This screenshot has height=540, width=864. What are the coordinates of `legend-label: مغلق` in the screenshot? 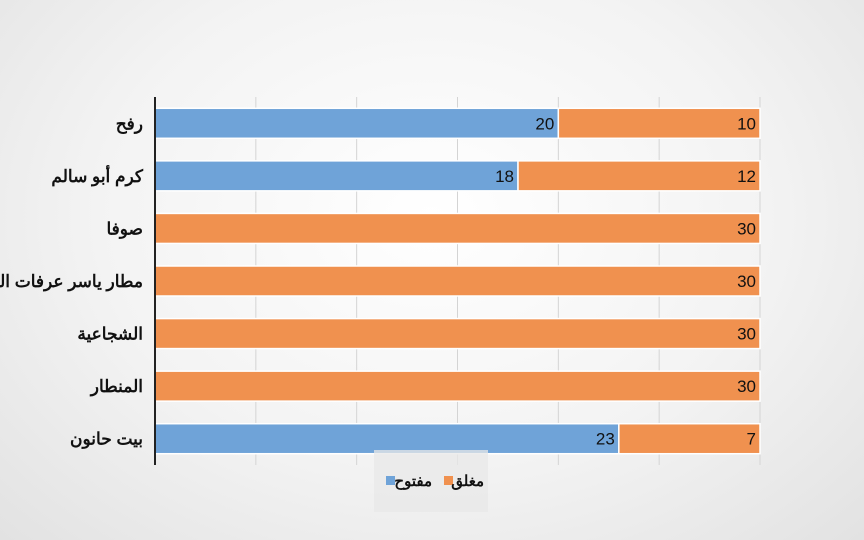 It's located at (467, 481).